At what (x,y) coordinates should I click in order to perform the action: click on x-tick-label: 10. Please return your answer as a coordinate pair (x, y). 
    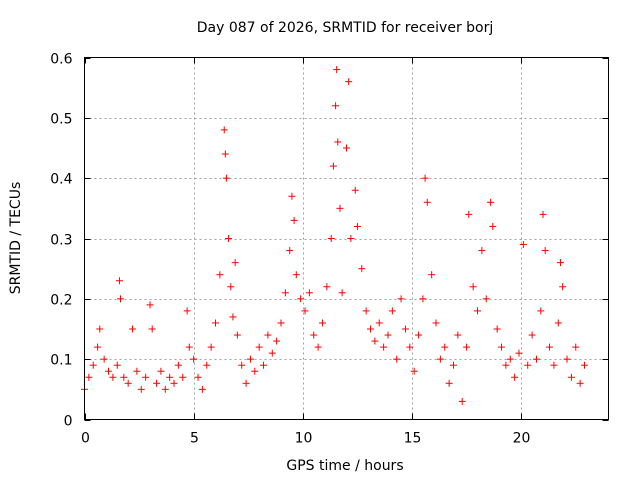
    Looking at the image, I should click on (304, 439).